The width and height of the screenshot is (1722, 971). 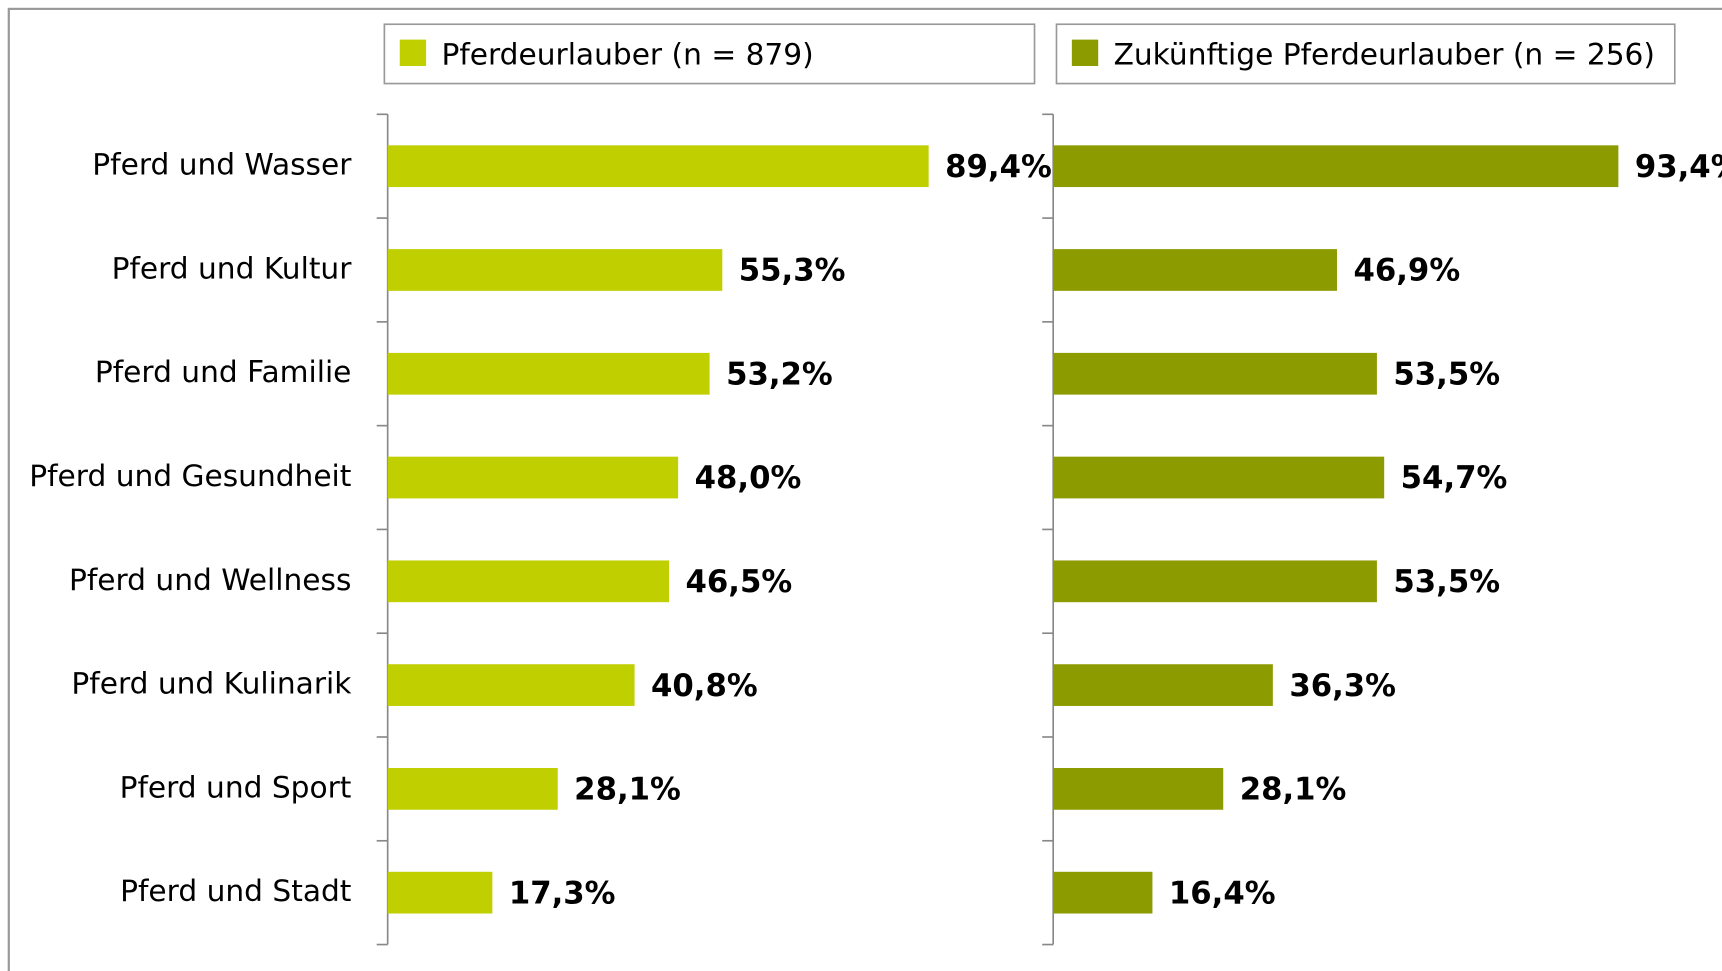 I want to click on legend-label: Zukünftige Pferdeurlauber (n = 256), so click(x=1384, y=54).